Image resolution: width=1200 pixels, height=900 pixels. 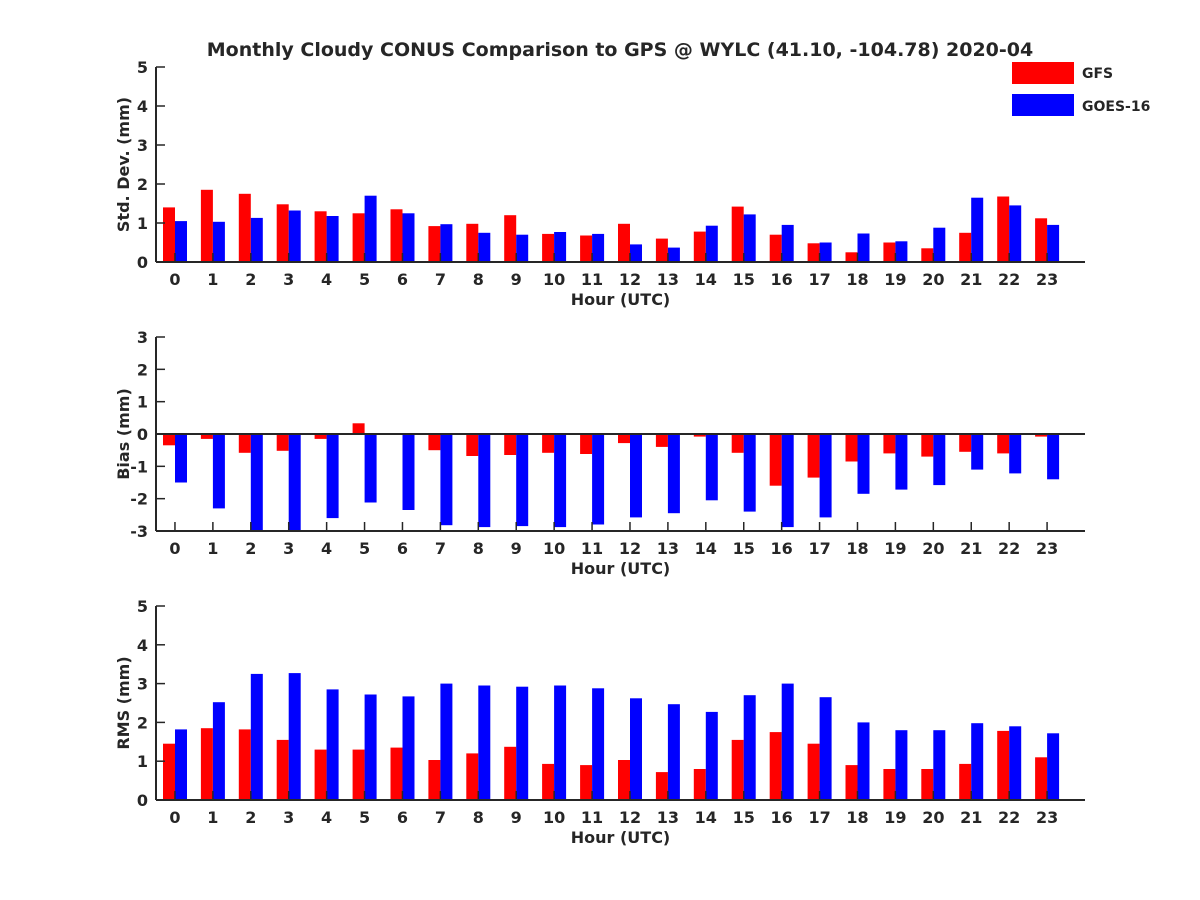 I want to click on rms-x-tick-label: 16, so click(x=782, y=817).